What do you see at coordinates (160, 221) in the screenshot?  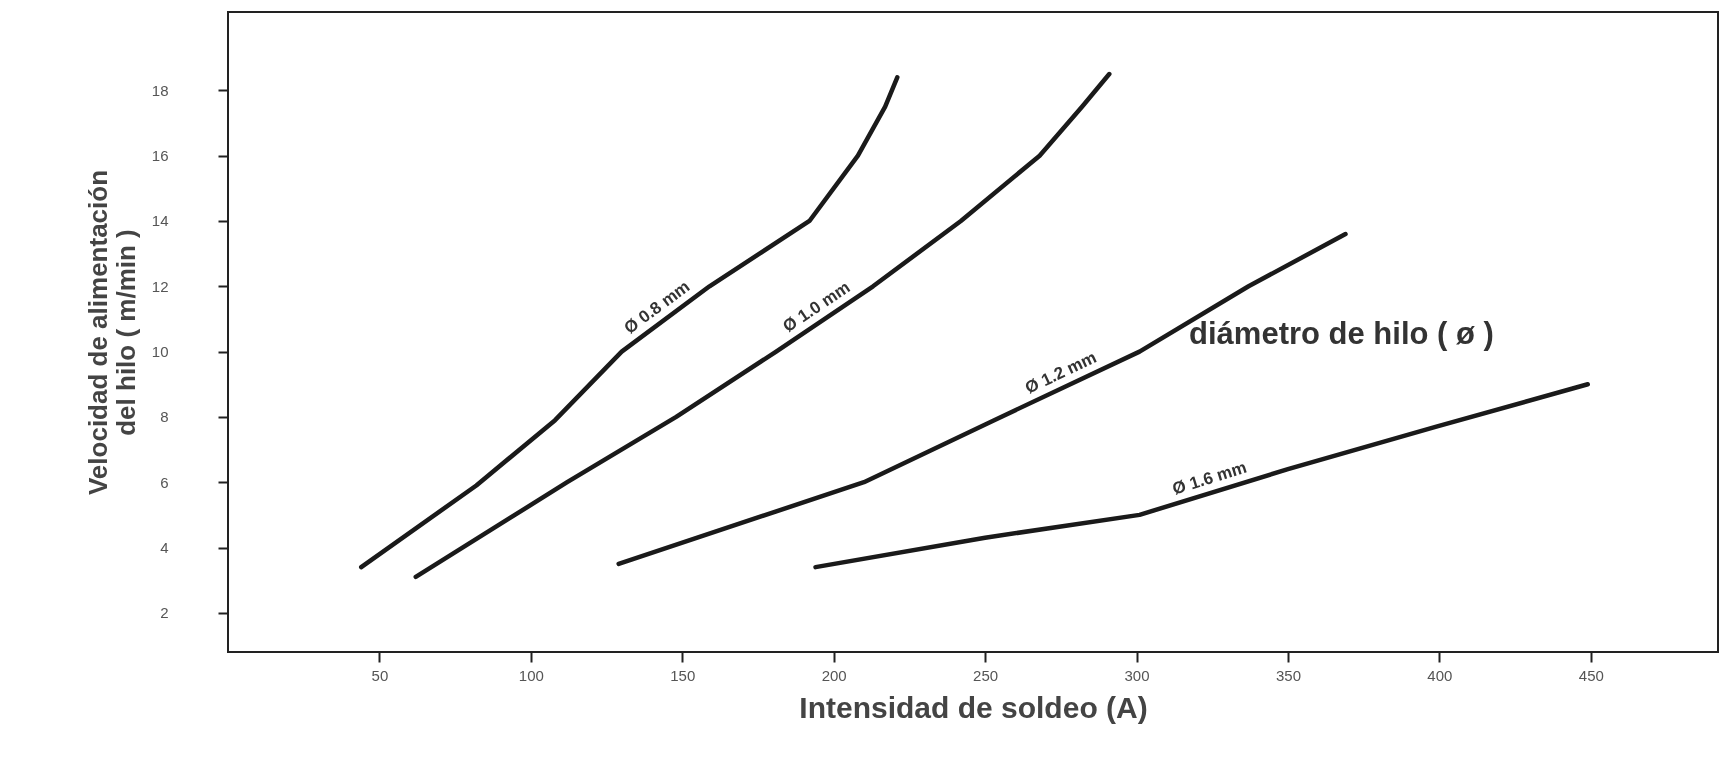 I see `y-tick-label: 14` at bounding box center [160, 221].